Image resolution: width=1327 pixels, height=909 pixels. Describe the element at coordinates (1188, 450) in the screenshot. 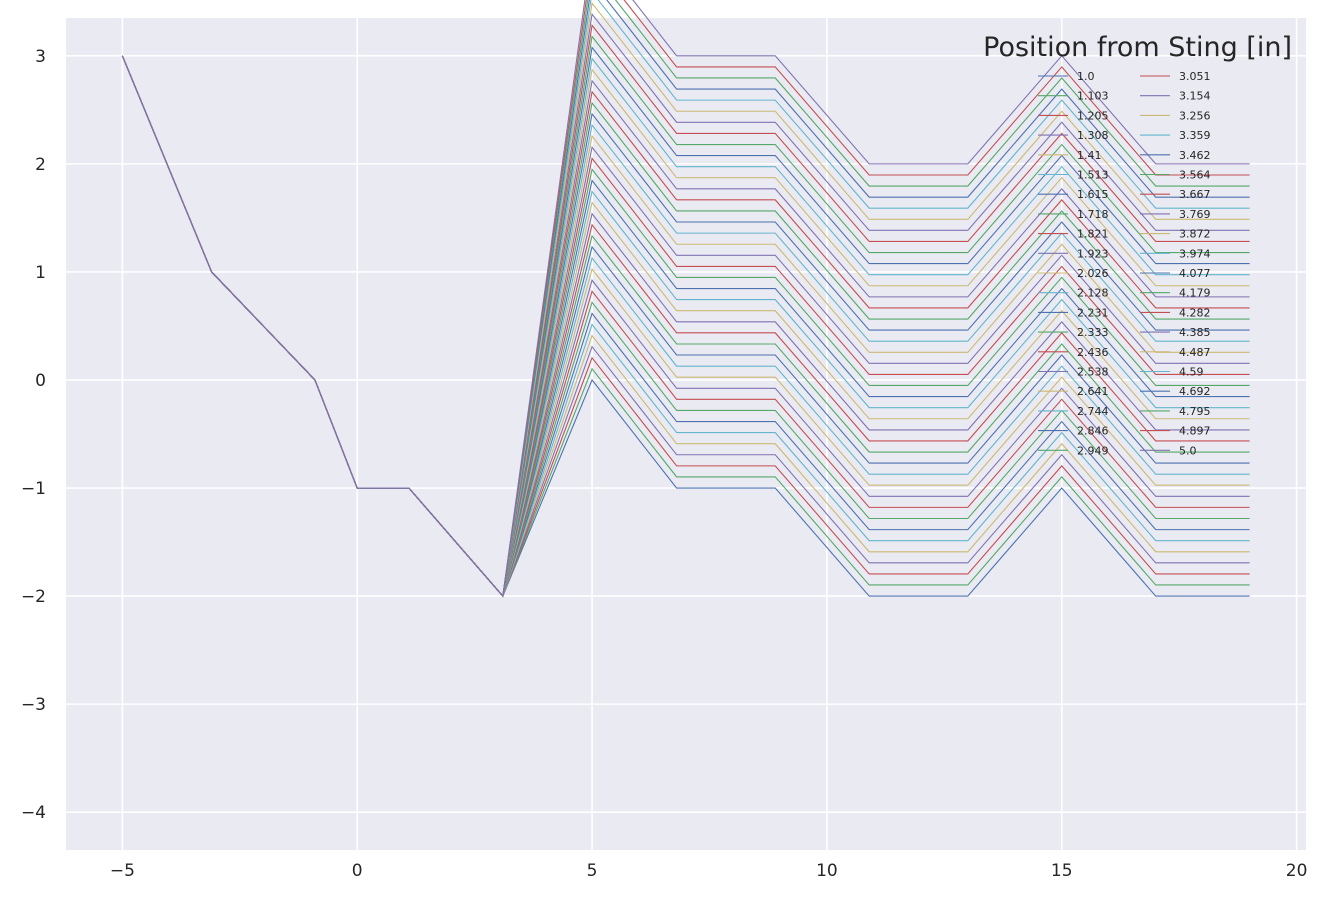

I see `legend-label: 5.0` at that location.